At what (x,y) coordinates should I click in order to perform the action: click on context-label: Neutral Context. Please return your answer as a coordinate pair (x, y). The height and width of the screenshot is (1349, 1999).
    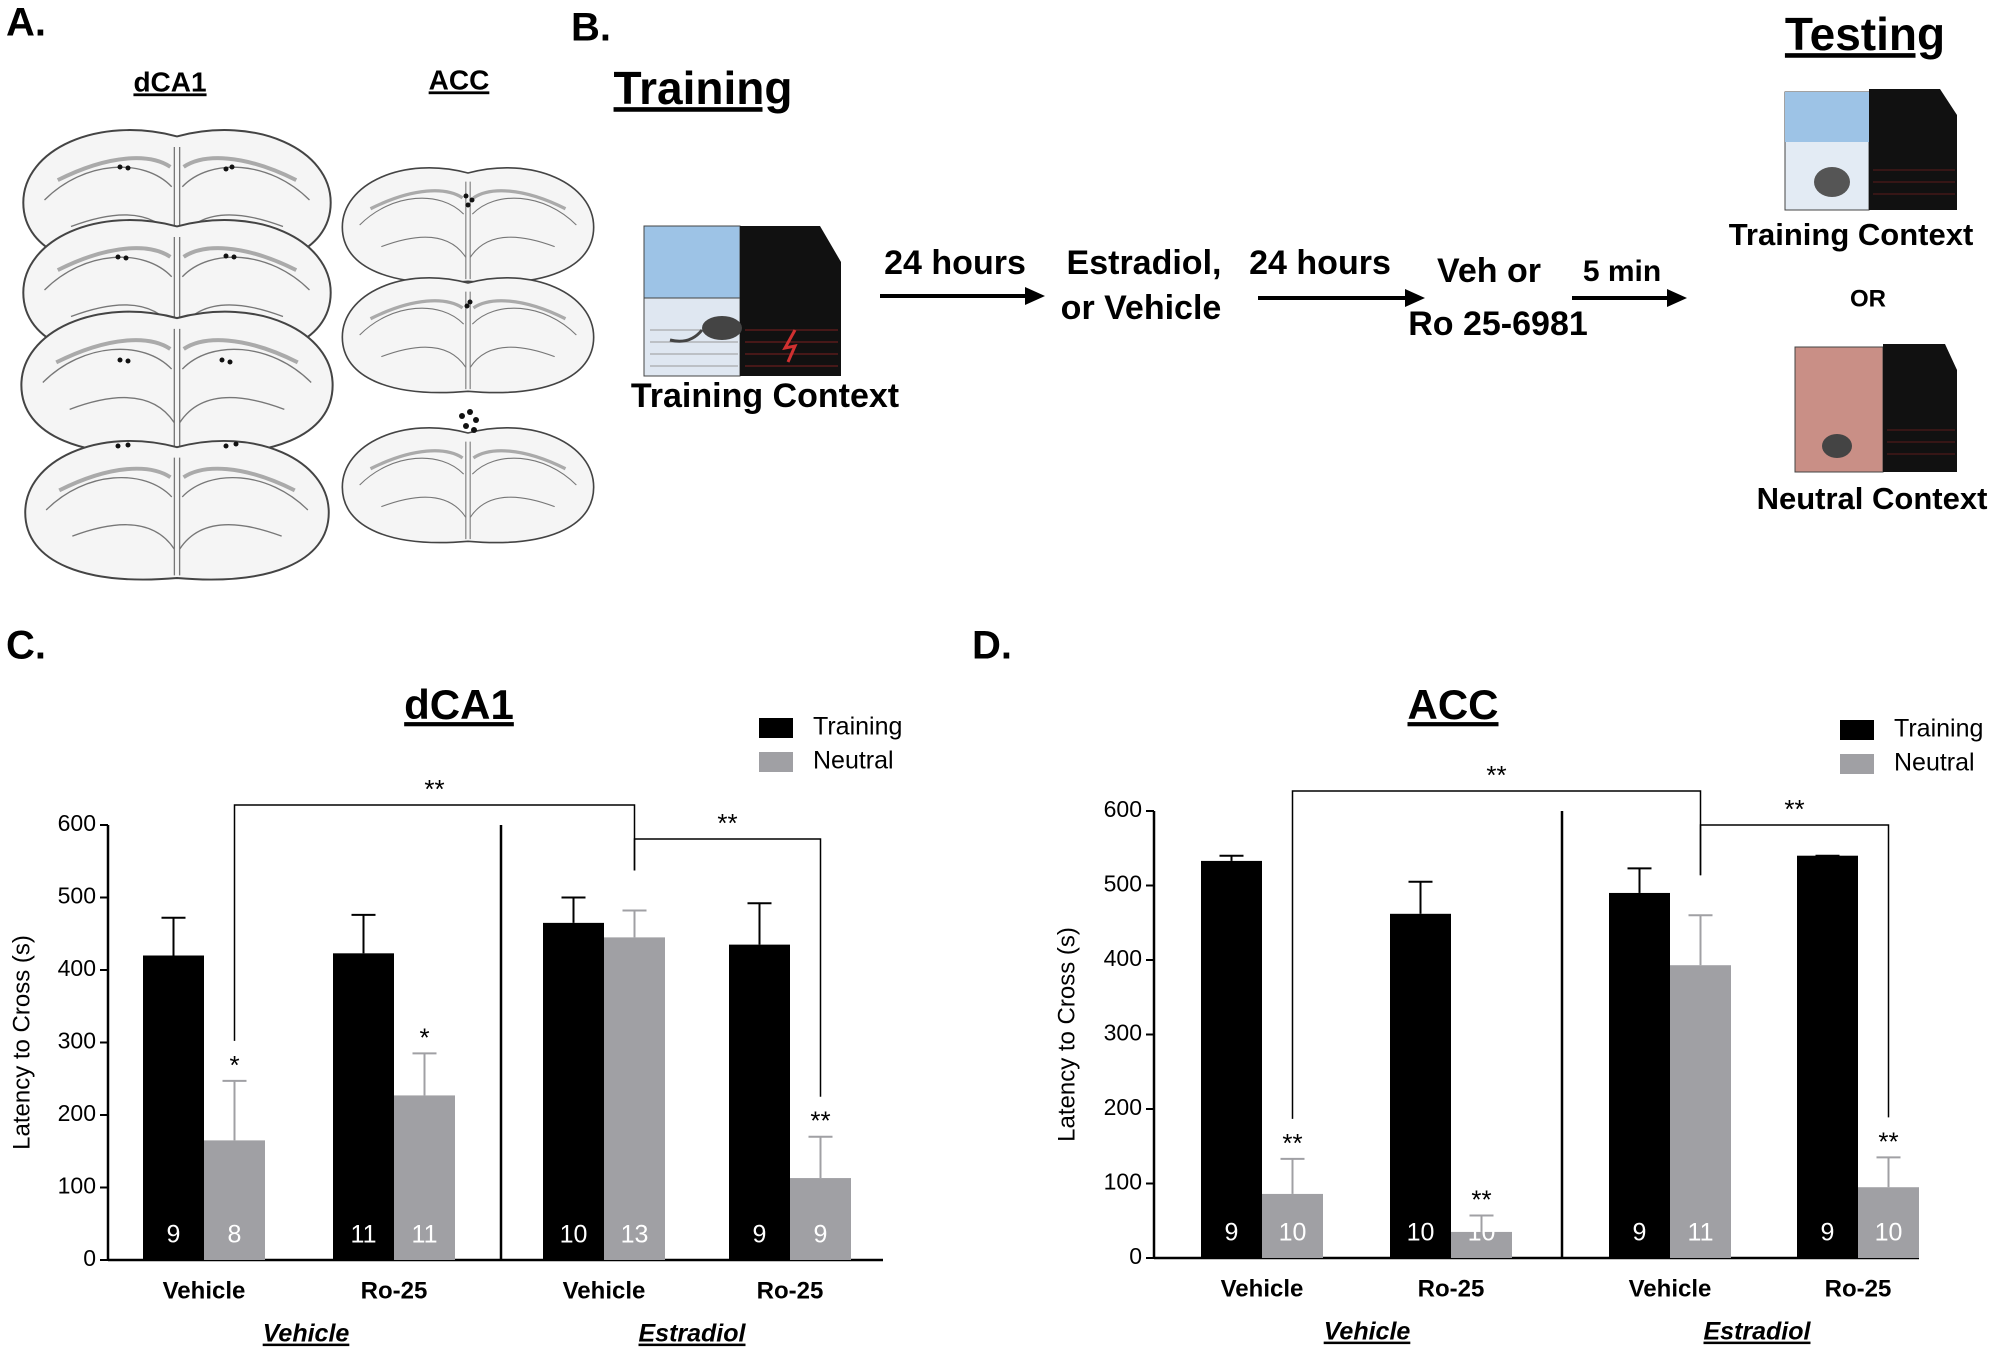
    Looking at the image, I should click on (1872, 498).